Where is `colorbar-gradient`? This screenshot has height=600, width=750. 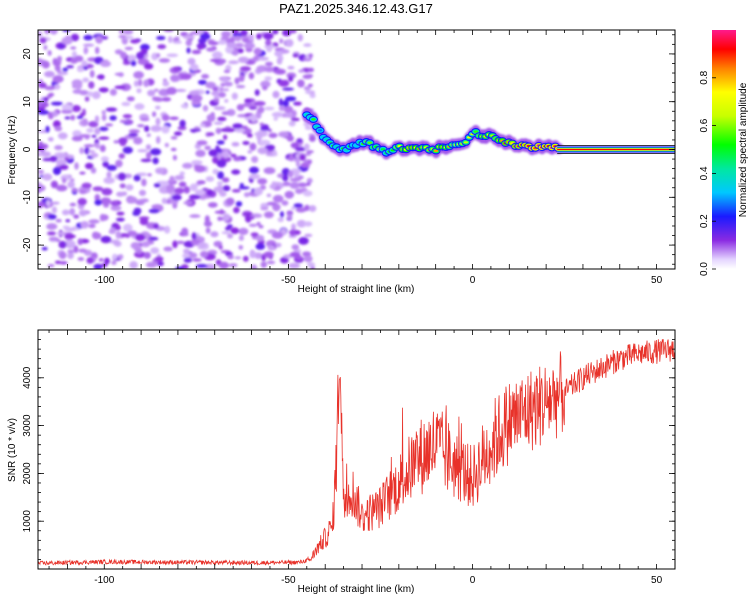
colorbar-gradient is located at coordinates (724, 149).